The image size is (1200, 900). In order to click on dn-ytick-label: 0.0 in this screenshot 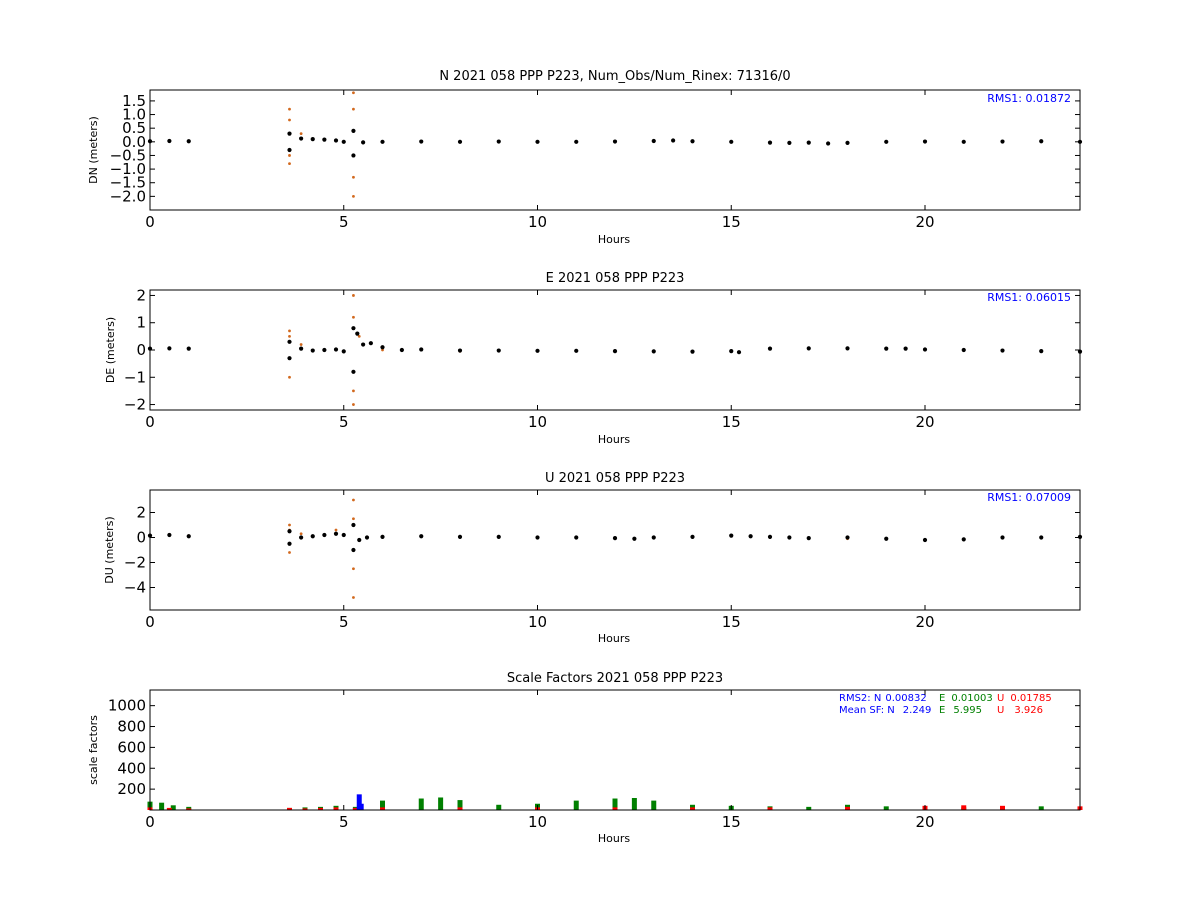, I will do `click(134, 142)`.